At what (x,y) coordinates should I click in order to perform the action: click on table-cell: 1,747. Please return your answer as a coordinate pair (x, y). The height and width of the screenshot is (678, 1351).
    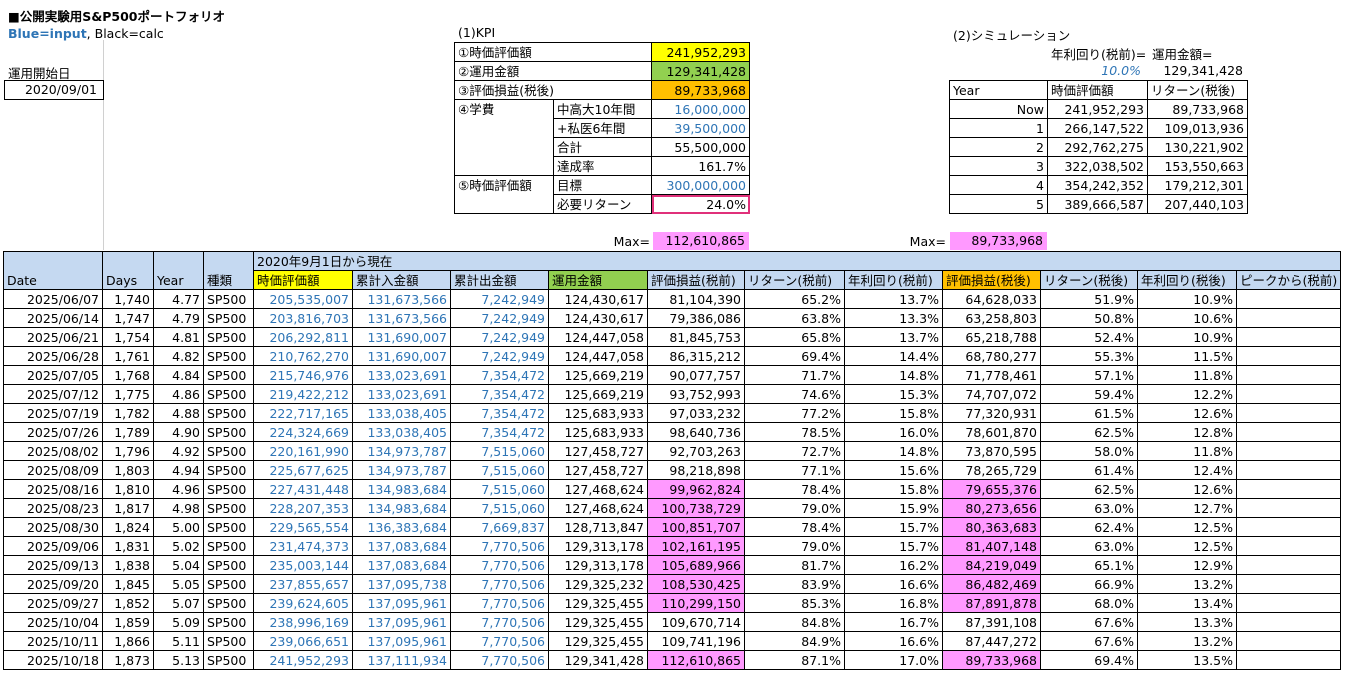
    Looking at the image, I should click on (128, 318).